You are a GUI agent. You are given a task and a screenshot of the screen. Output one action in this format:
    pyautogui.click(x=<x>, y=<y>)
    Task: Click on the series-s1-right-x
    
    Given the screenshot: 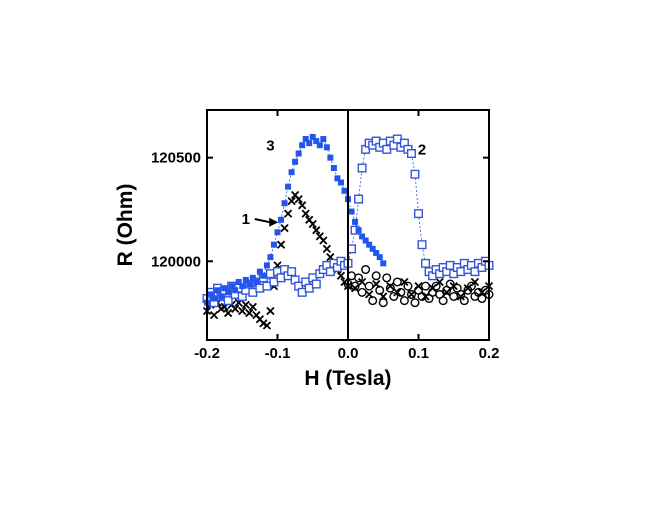 What is the action you would take?
    pyautogui.click(x=422, y=289)
    